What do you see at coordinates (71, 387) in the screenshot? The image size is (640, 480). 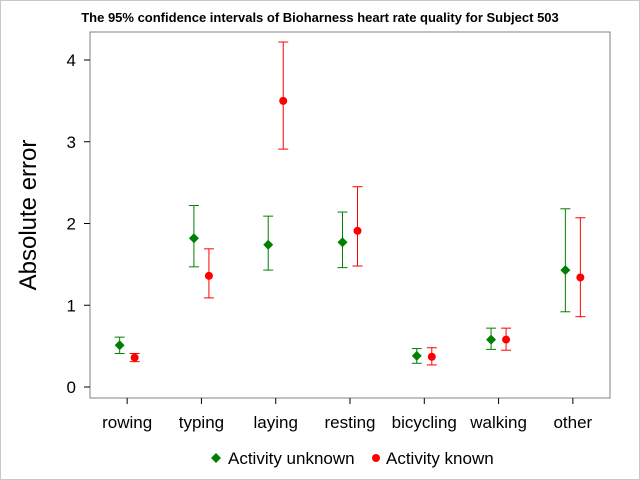 I see `y-tick-label: 0` at bounding box center [71, 387].